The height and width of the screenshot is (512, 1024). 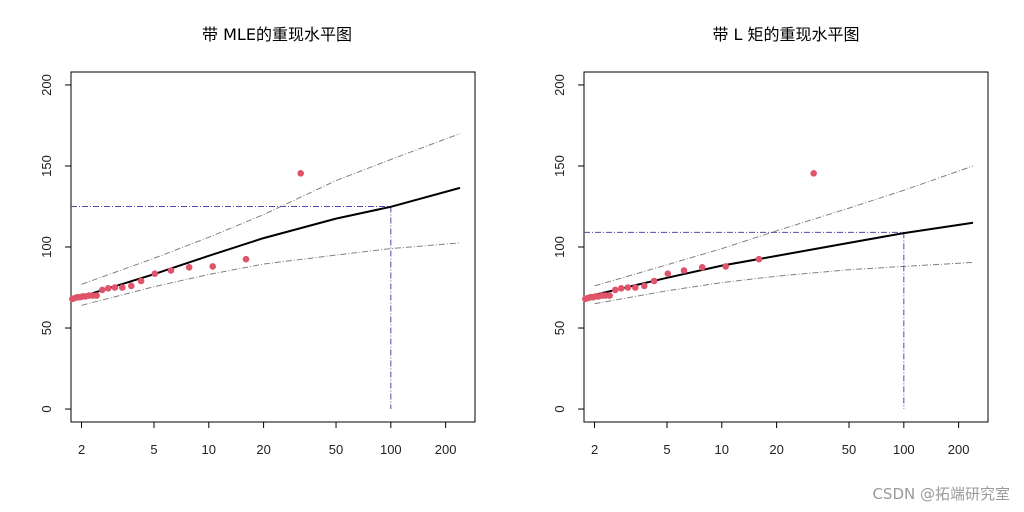 I want to click on chart-title: 带 L 矩的重现水平图, so click(x=785, y=34).